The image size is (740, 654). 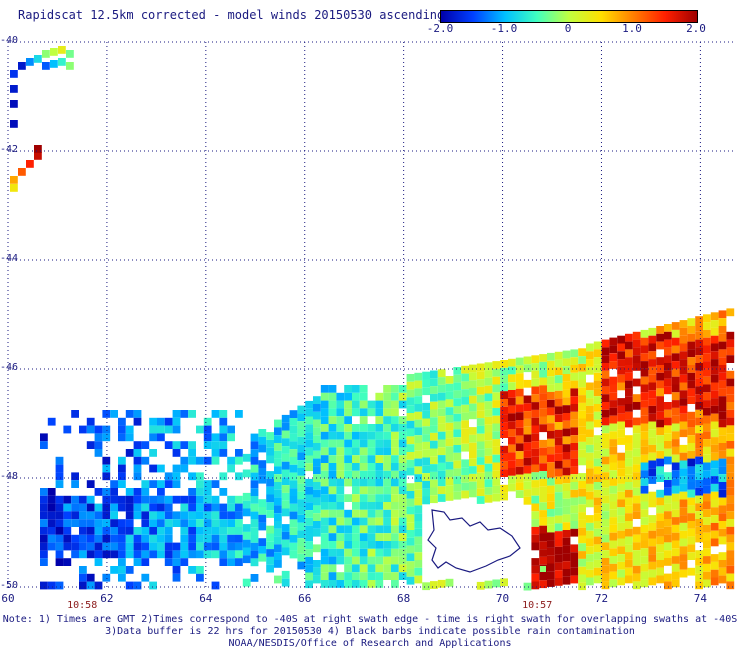 What do you see at coordinates (7, 598) in the screenshot?
I see `lon-label: 60` at bounding box center [7, 598].